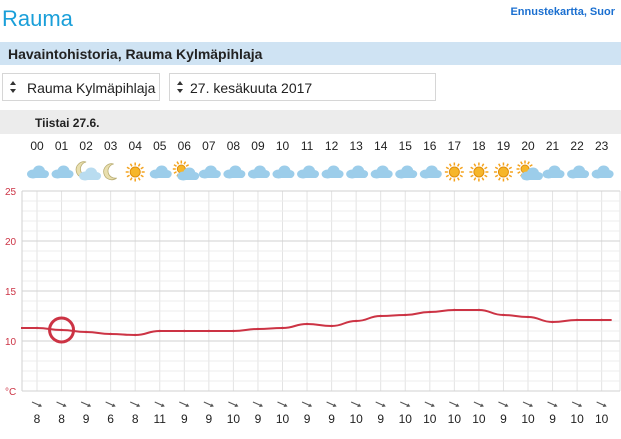  I want to click on hour-label: 16, so click(430, 146).